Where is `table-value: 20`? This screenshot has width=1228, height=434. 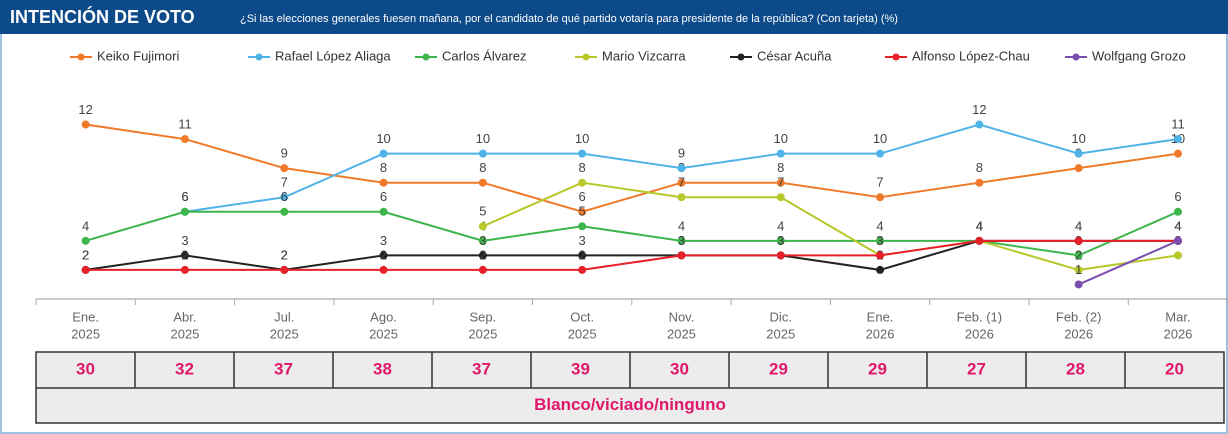 table-value: 20 is located at coordinates (1174, 368).